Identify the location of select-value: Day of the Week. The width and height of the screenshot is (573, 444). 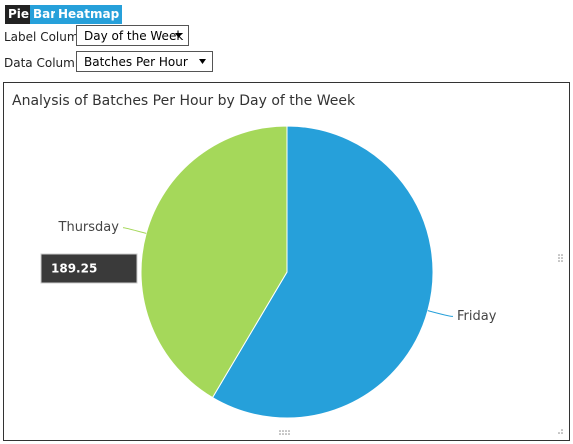
(134, 36).